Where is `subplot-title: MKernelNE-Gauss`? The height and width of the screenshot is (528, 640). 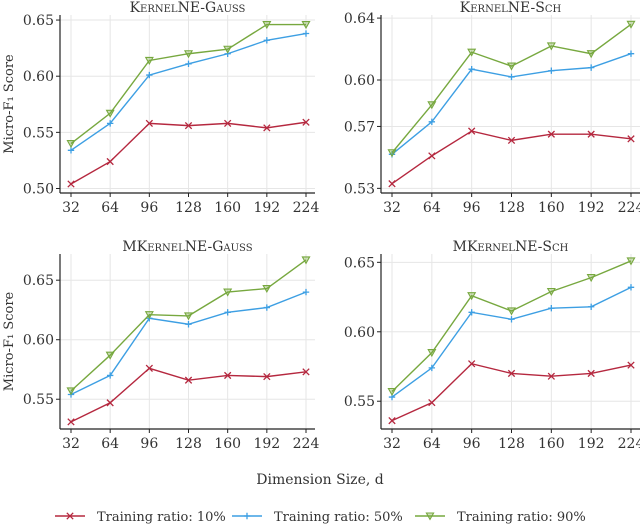 subplot-title: MKernelNE-Gauss is located at coordinates (187, 247).